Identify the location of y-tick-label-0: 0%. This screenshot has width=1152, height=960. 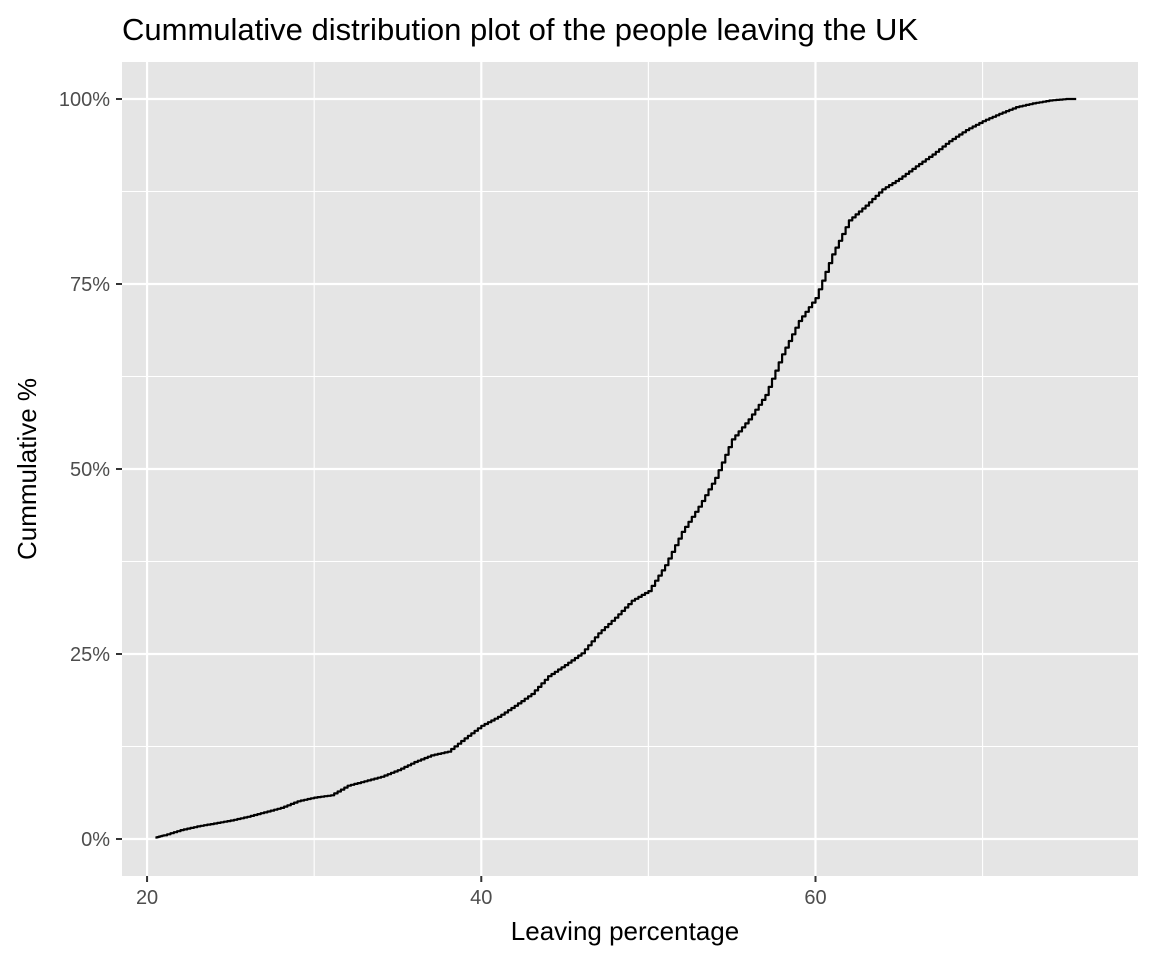
(95, 840).